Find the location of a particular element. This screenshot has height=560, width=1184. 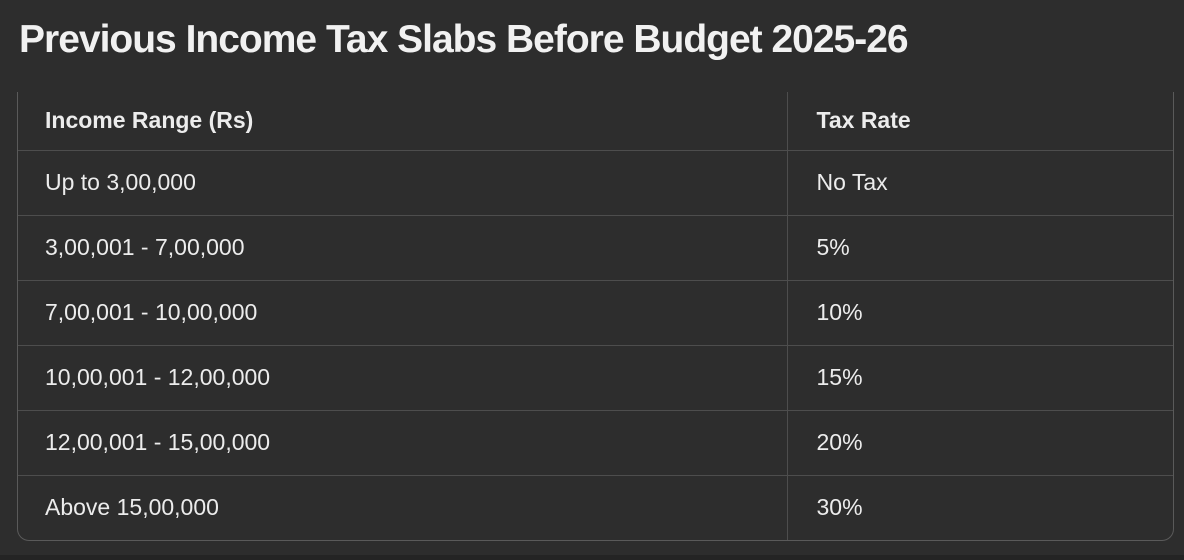

income-range-cell: 12,00,001 - 15,00,000 is located at coordinates (158, 442).